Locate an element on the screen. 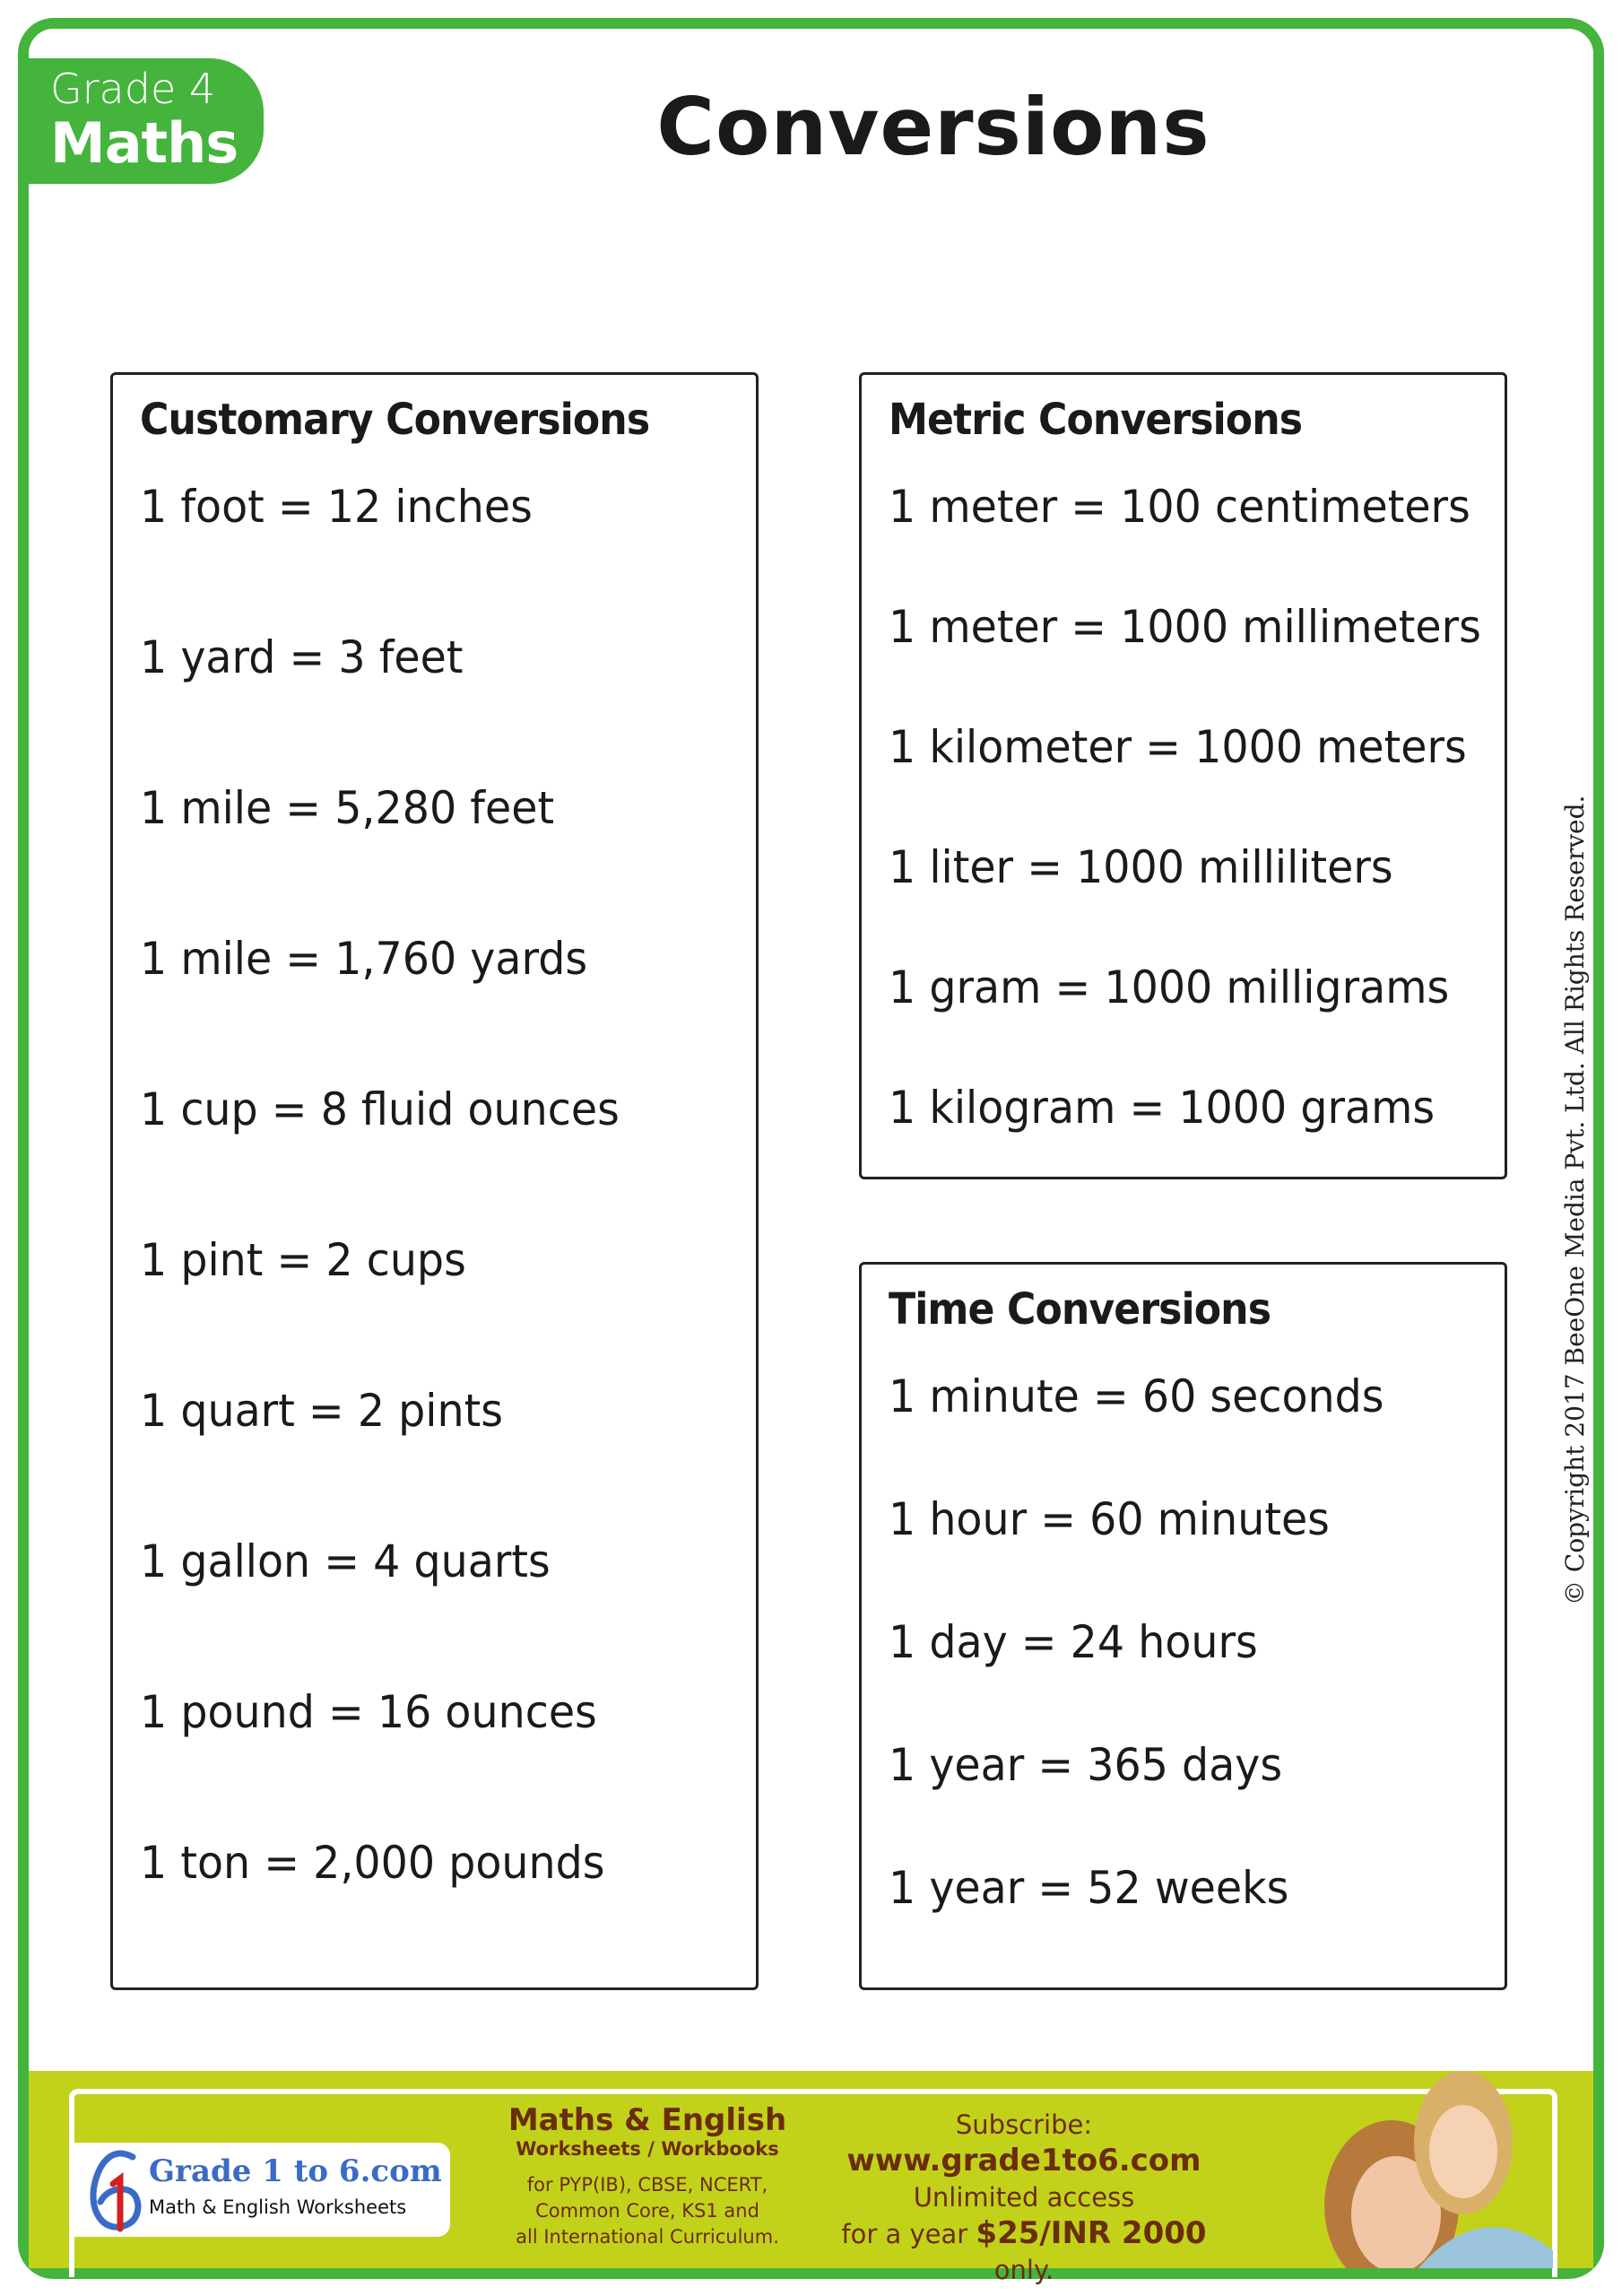 The height and width of the screenshot is (2296, 1622). mother-daughter-photo is located at coordinates (1438, 2169).